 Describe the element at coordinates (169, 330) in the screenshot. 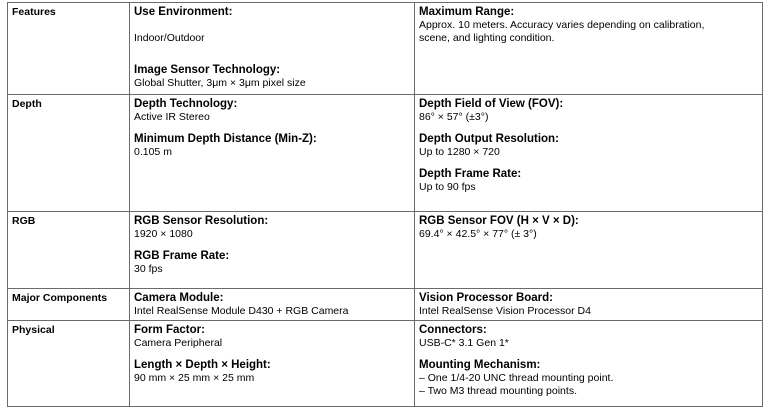

I see `spec-label: Form Factor:` at that location.